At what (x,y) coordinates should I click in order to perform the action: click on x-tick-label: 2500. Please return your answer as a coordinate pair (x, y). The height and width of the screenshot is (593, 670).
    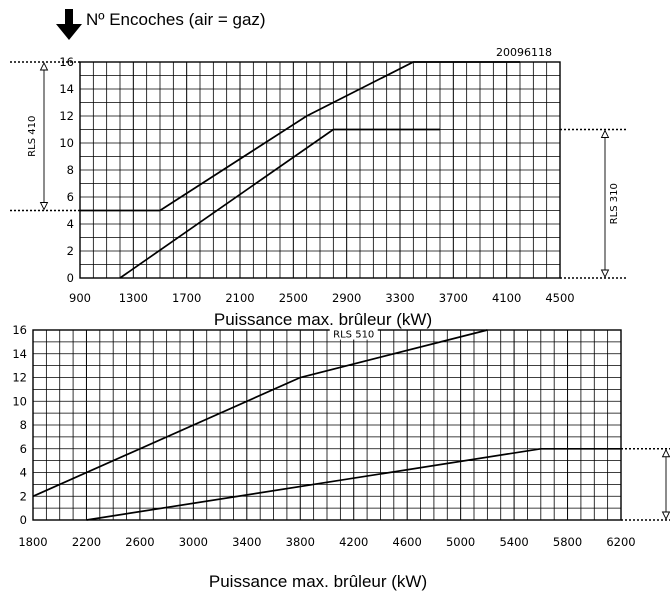
    Looking at the image, I should click on (293, 298).